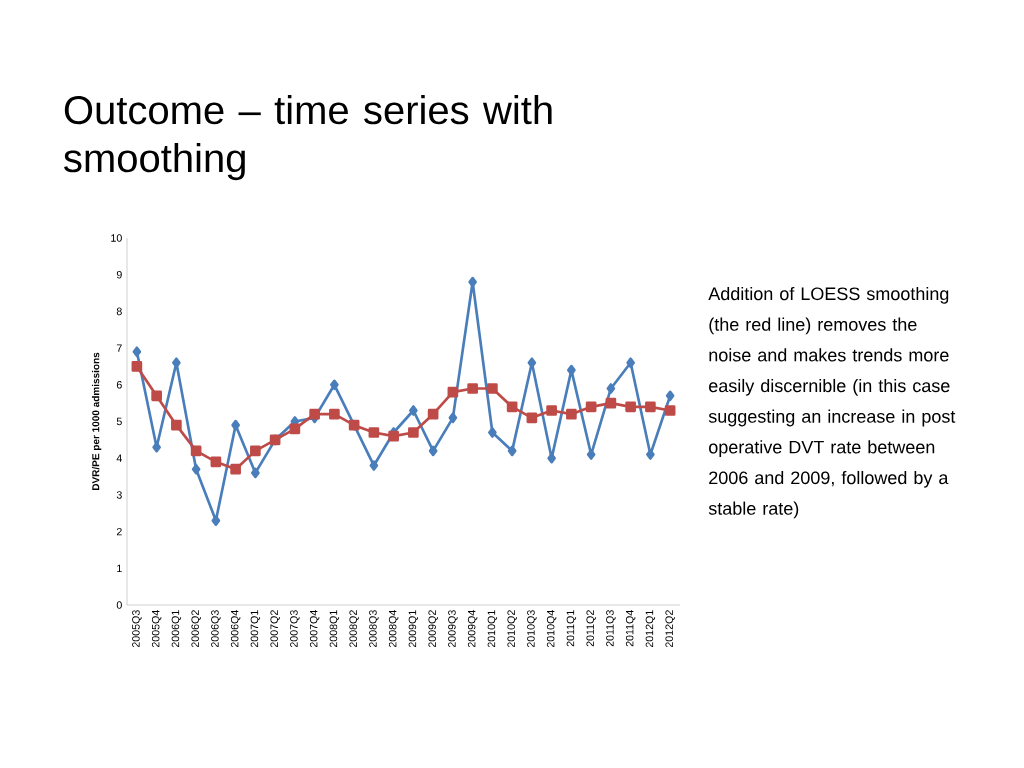 This screenshot has width=1024, height=768. What do you see at coordinates (235, 629) in the screenshot?
I see `x-tick-label: 2006Q4` at bounding box center [235, 629].